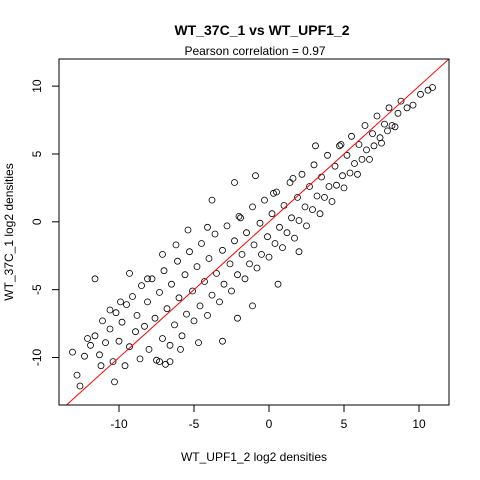  Describe the element at coordinates (45, 222) in the screenshot. I see `y-axis: -10 -5 0 5 10` at that location.